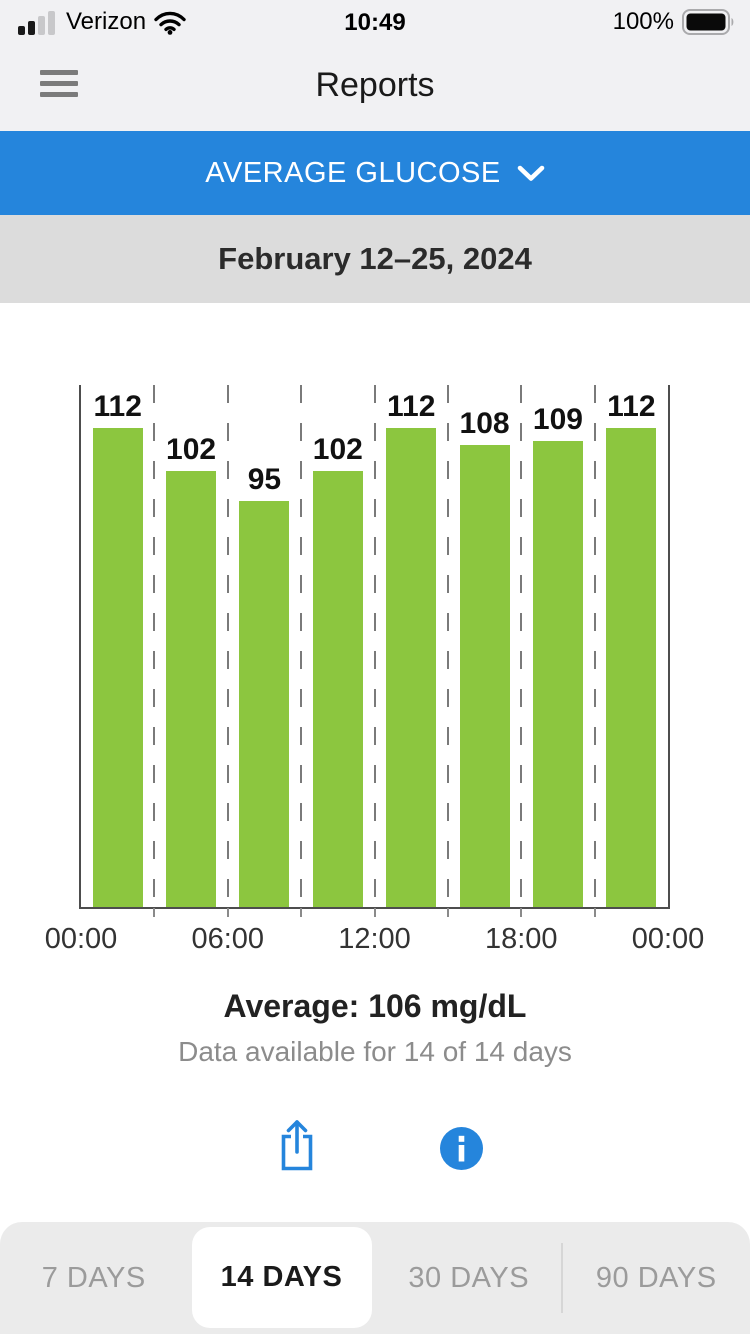  What do you see at coordinates (375, 1006) in the screenshot?
I see `average-glucose-summary: Average: 106 mg/dL` at bounding box center [375, 1006].